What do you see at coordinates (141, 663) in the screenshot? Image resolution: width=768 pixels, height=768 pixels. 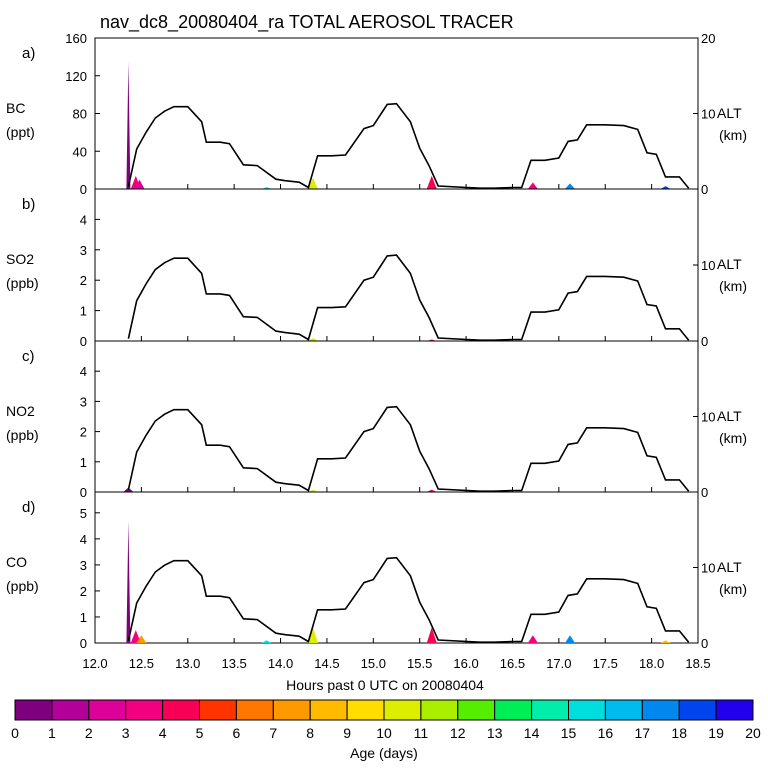 I see `x-tick-label: 12.5` at bounding box center [141, 663].